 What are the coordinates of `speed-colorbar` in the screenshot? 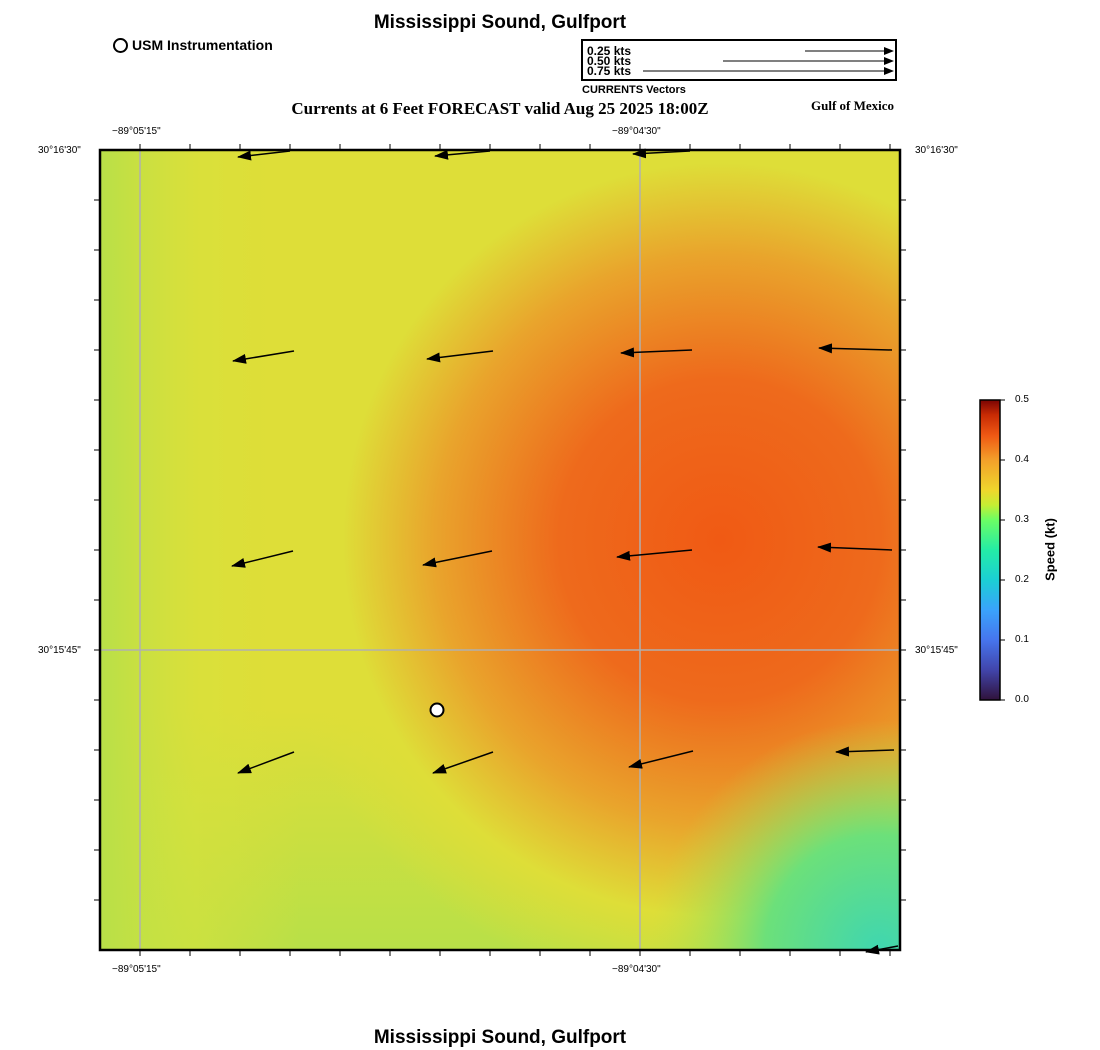 It's located at (992, 550).